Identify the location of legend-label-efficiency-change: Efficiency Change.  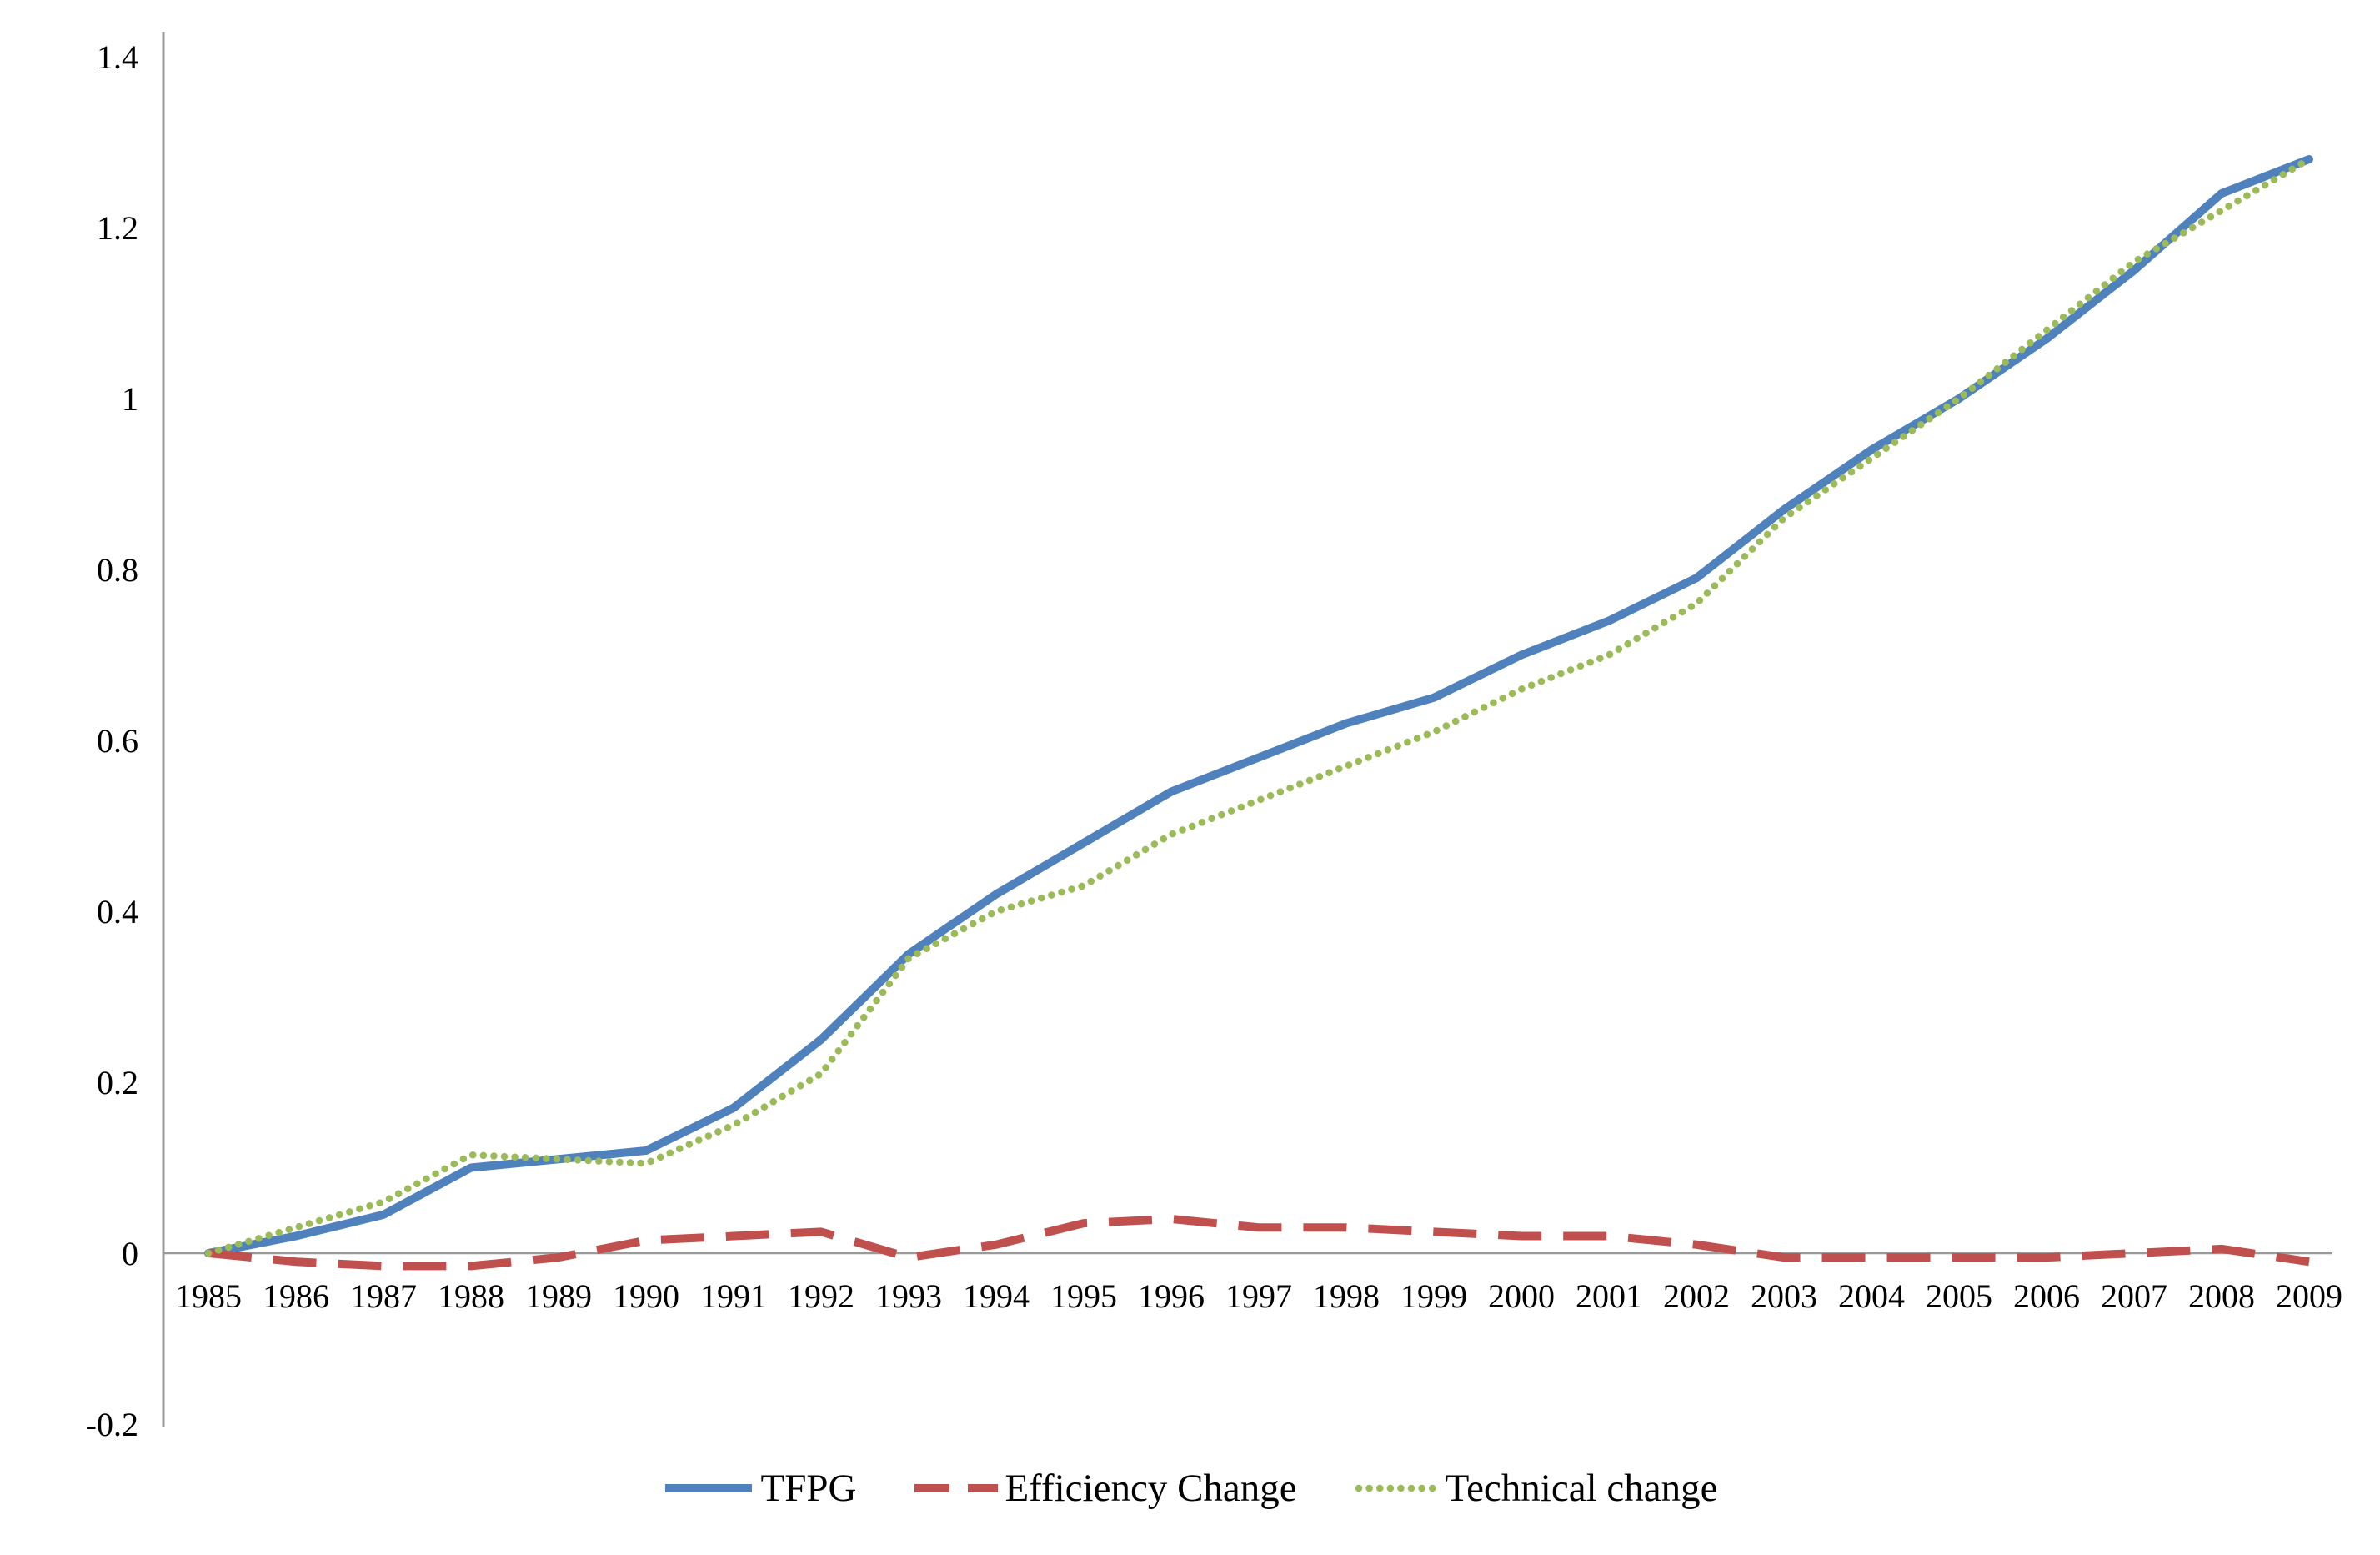
(1151, 1488).